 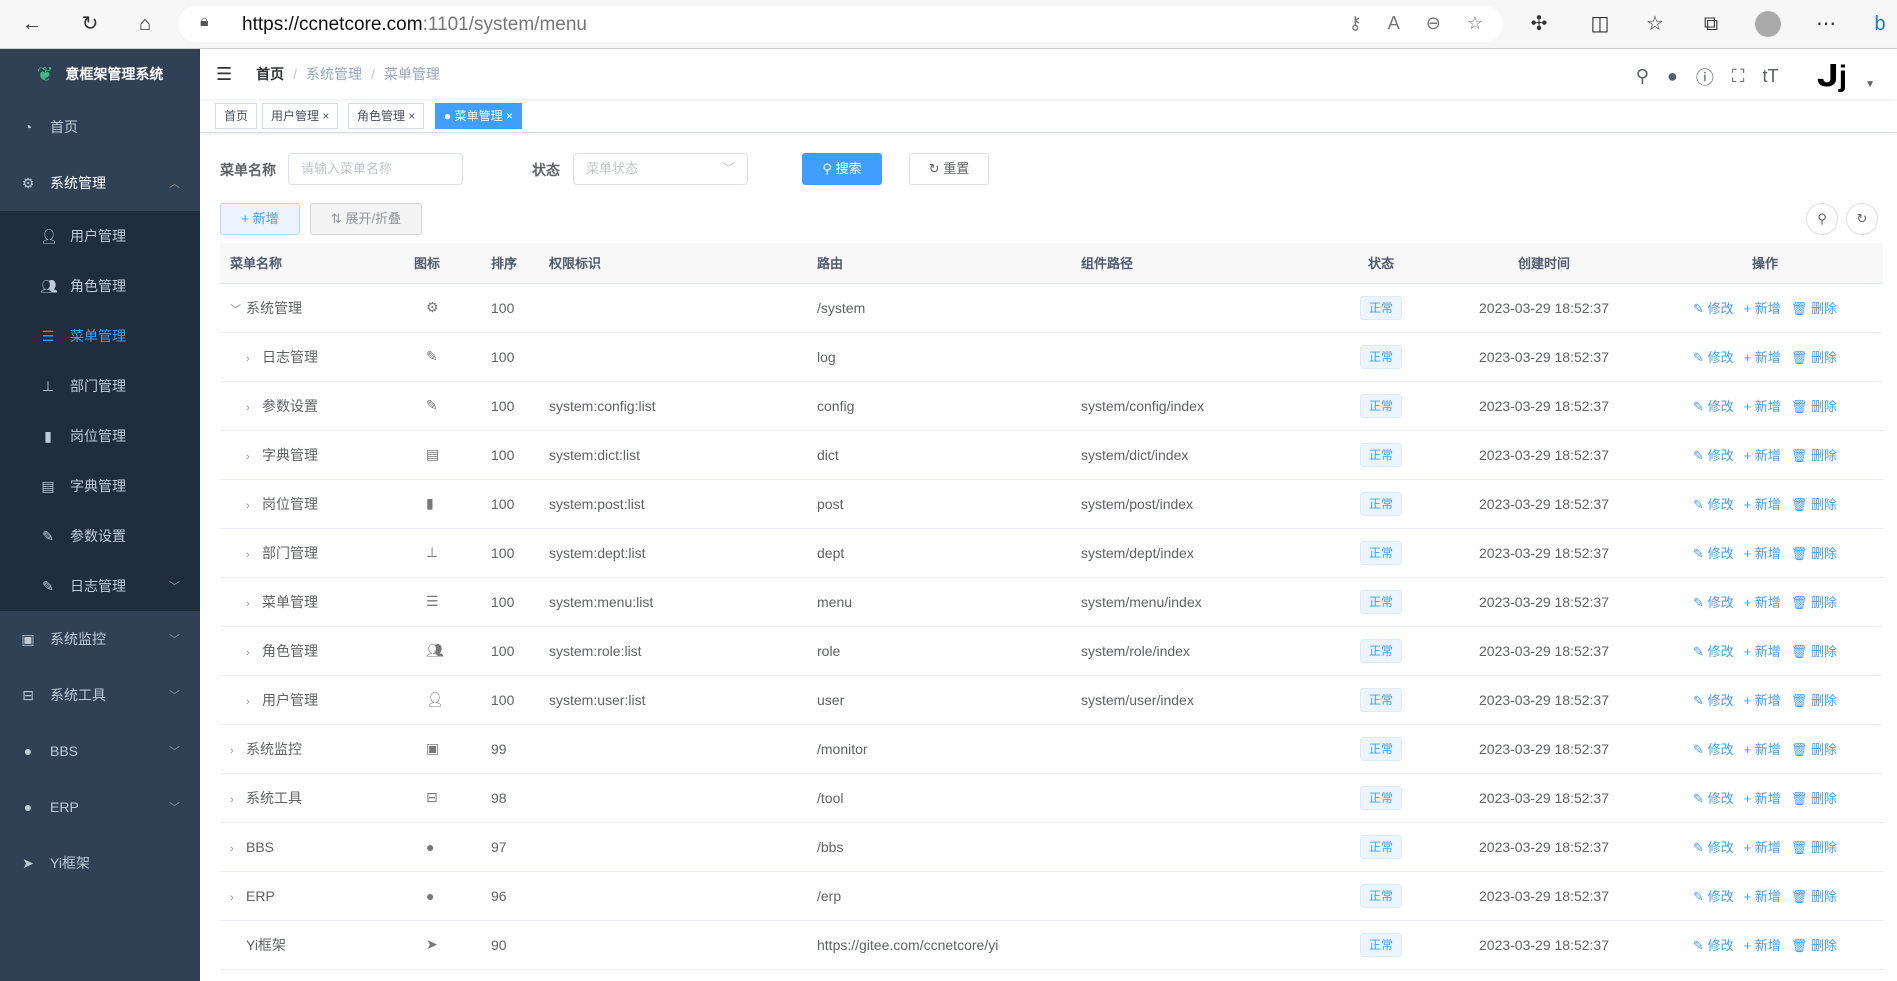 I want to click on sidebar-item-log: ✎ 日志管理 ﹀, so click(x=100, y=586).